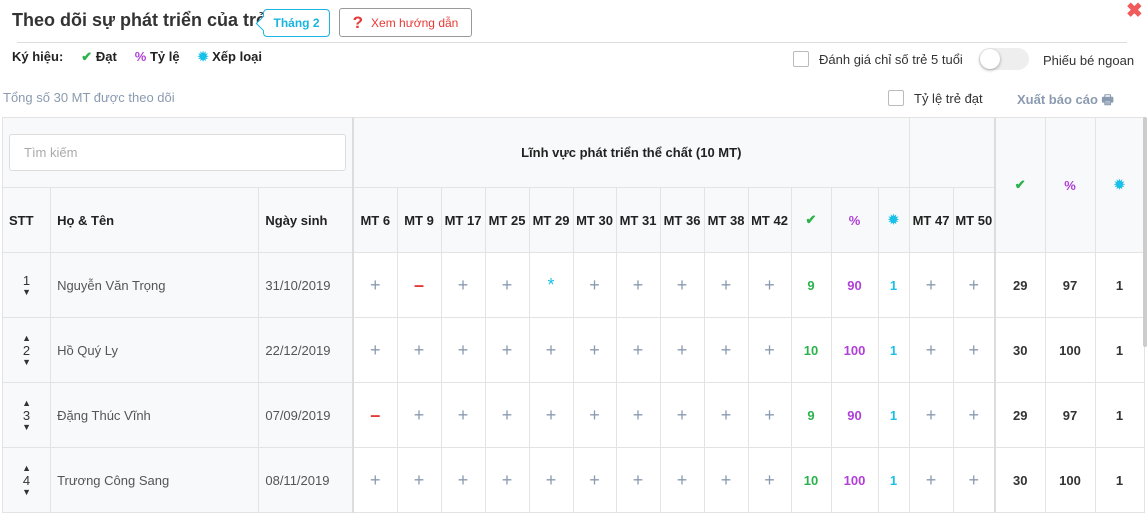 Image resolution: width=1147 pixels, height=513 pixels. I want to click on search-input, so click(177, 152).